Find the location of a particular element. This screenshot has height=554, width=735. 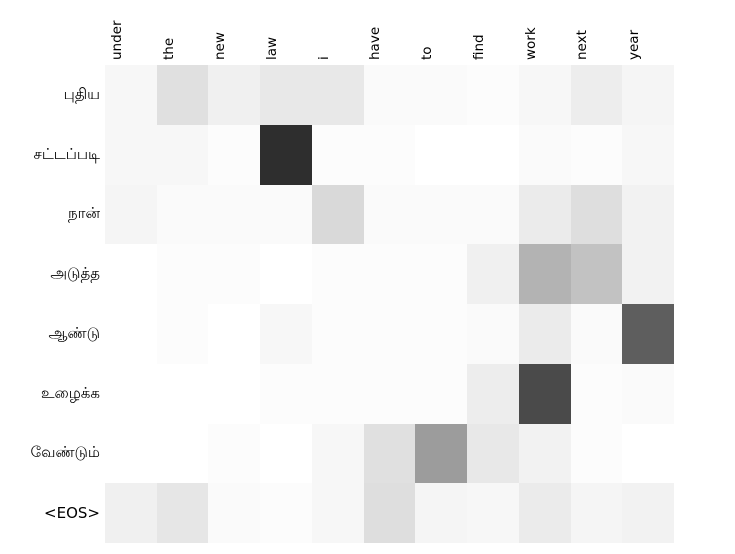

x-axis-tick: law is located at coordinates (286, 32).